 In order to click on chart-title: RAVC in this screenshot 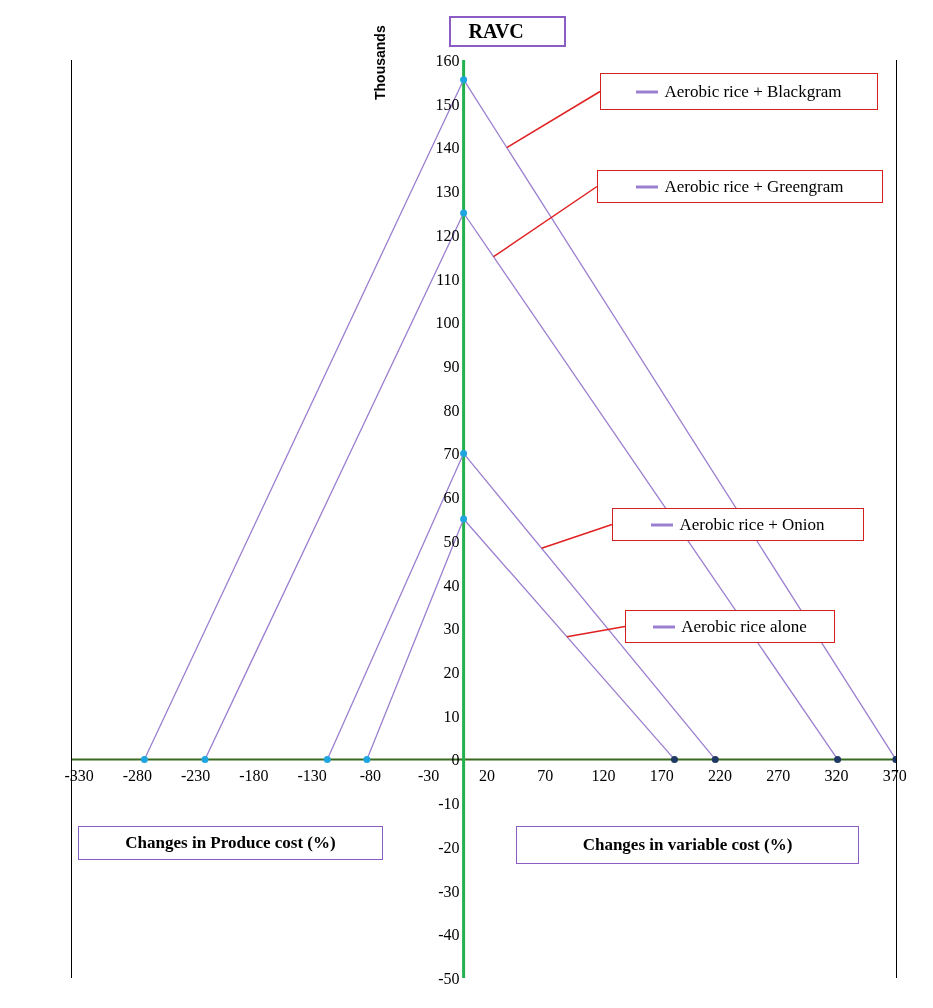, I will do `click(507, 31)`.